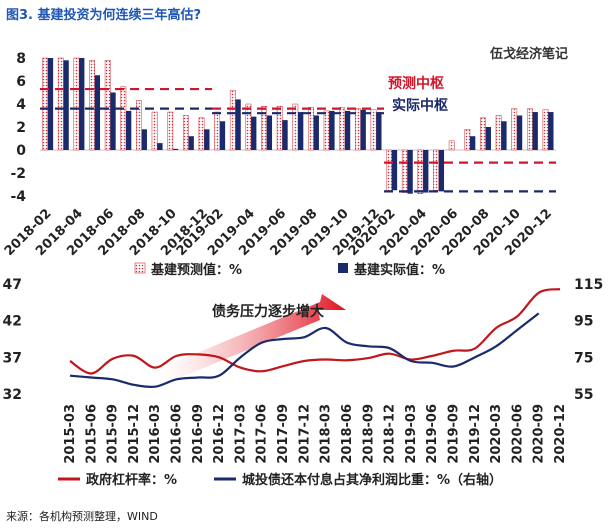 This screenshot has width=609, height=531. What do you see at coordinates (262, 434) in the screenshot?
I see `c2-x-tick-label: 2017-06` at bounding box center [262, 434].